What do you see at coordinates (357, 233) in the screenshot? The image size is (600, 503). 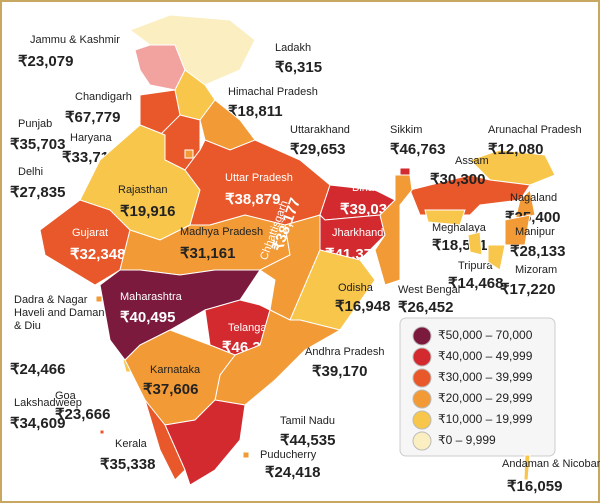 I see `region-name: Jharkhand` at bounding box center [357, 233].